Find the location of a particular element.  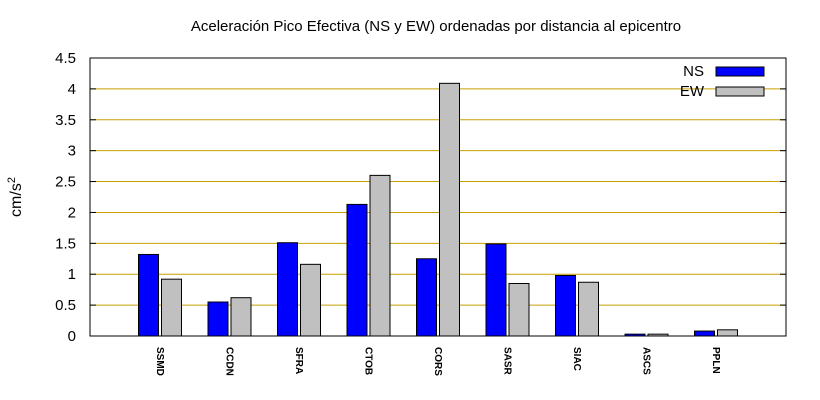

bar-ew-cors is located at coordinates (449, 209).